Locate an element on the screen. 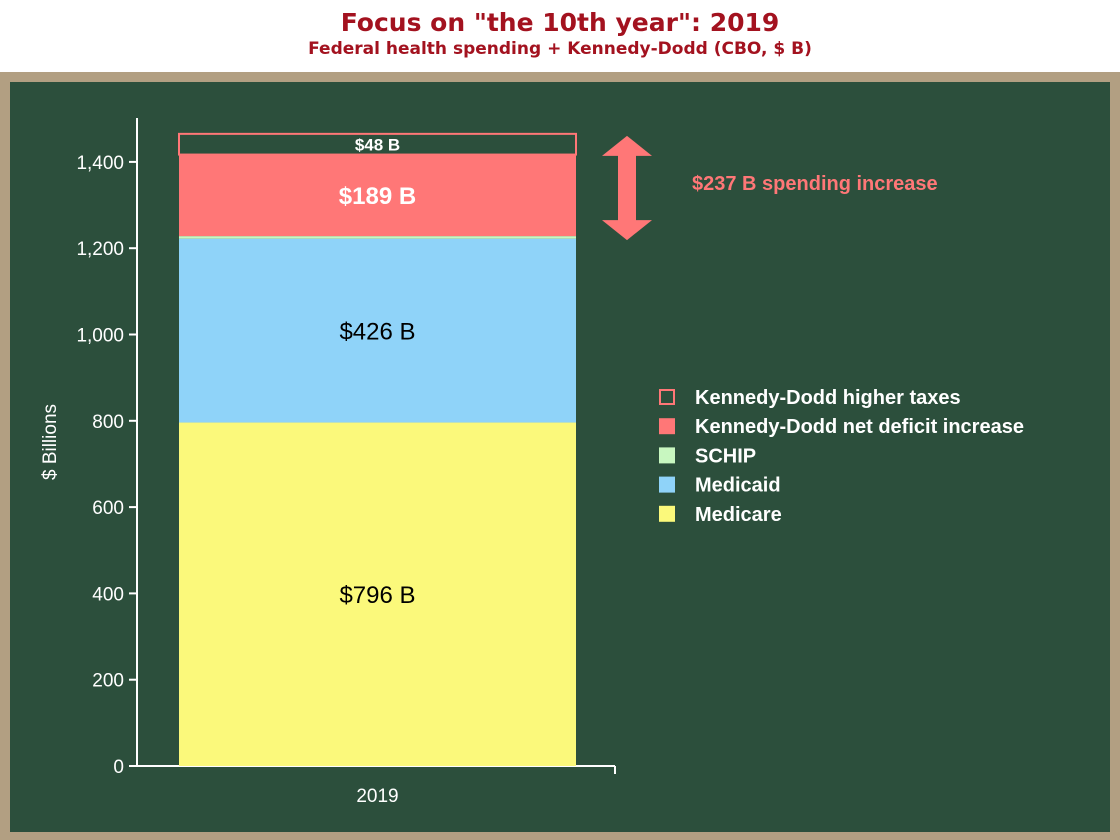 The height and width of the screenshot is (840, 1120). legend-swatch-kennedy-dodd-net-deficit-increase is located at coordinates (667, 426).